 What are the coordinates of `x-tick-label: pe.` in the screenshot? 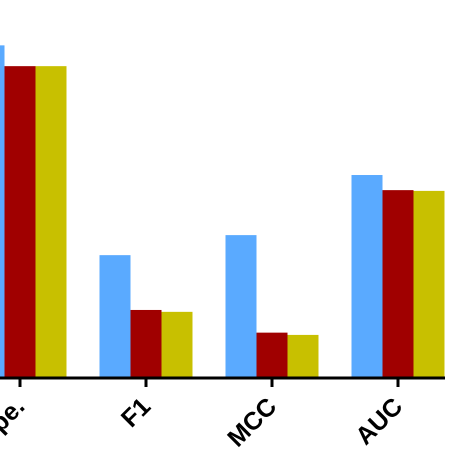 It's located at (15, 414).